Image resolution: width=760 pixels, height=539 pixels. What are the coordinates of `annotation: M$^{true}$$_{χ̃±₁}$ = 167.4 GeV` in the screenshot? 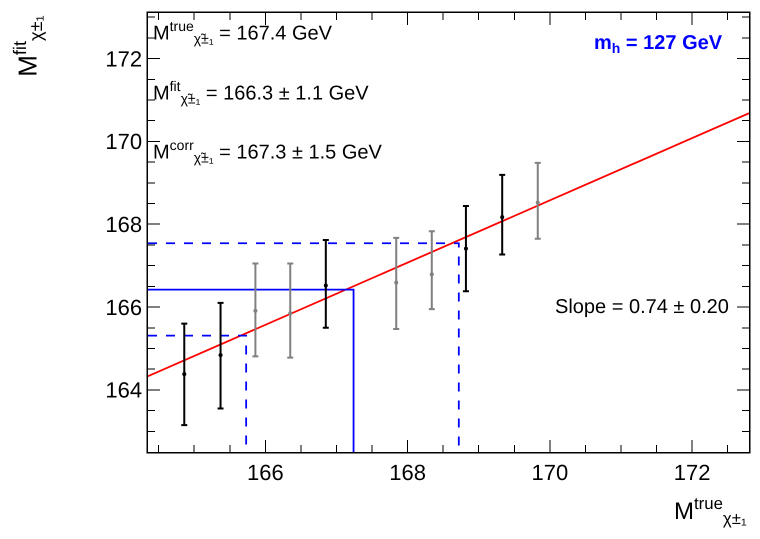 It's located at (243, 32).